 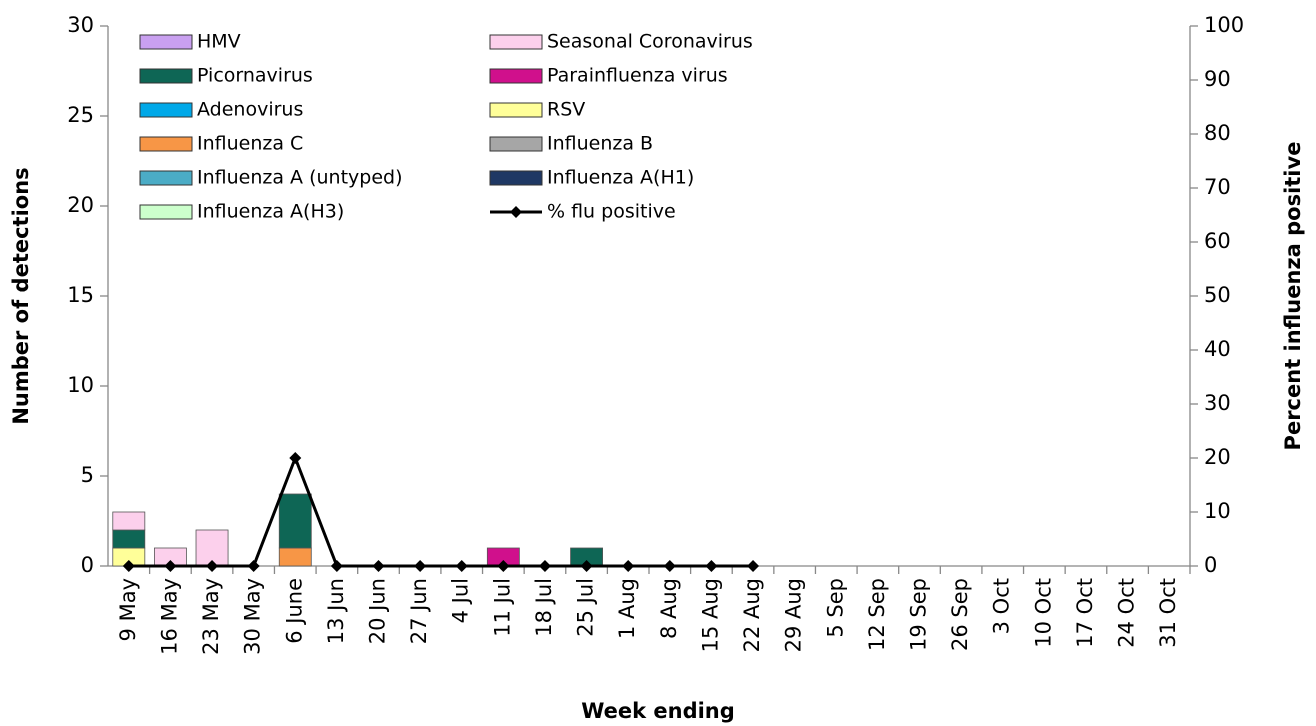 What do you see at coordinates (1127, 613) in the screenshot?
I see `x-tick-label: 24 Oct` at bounding box center [1127, 613].